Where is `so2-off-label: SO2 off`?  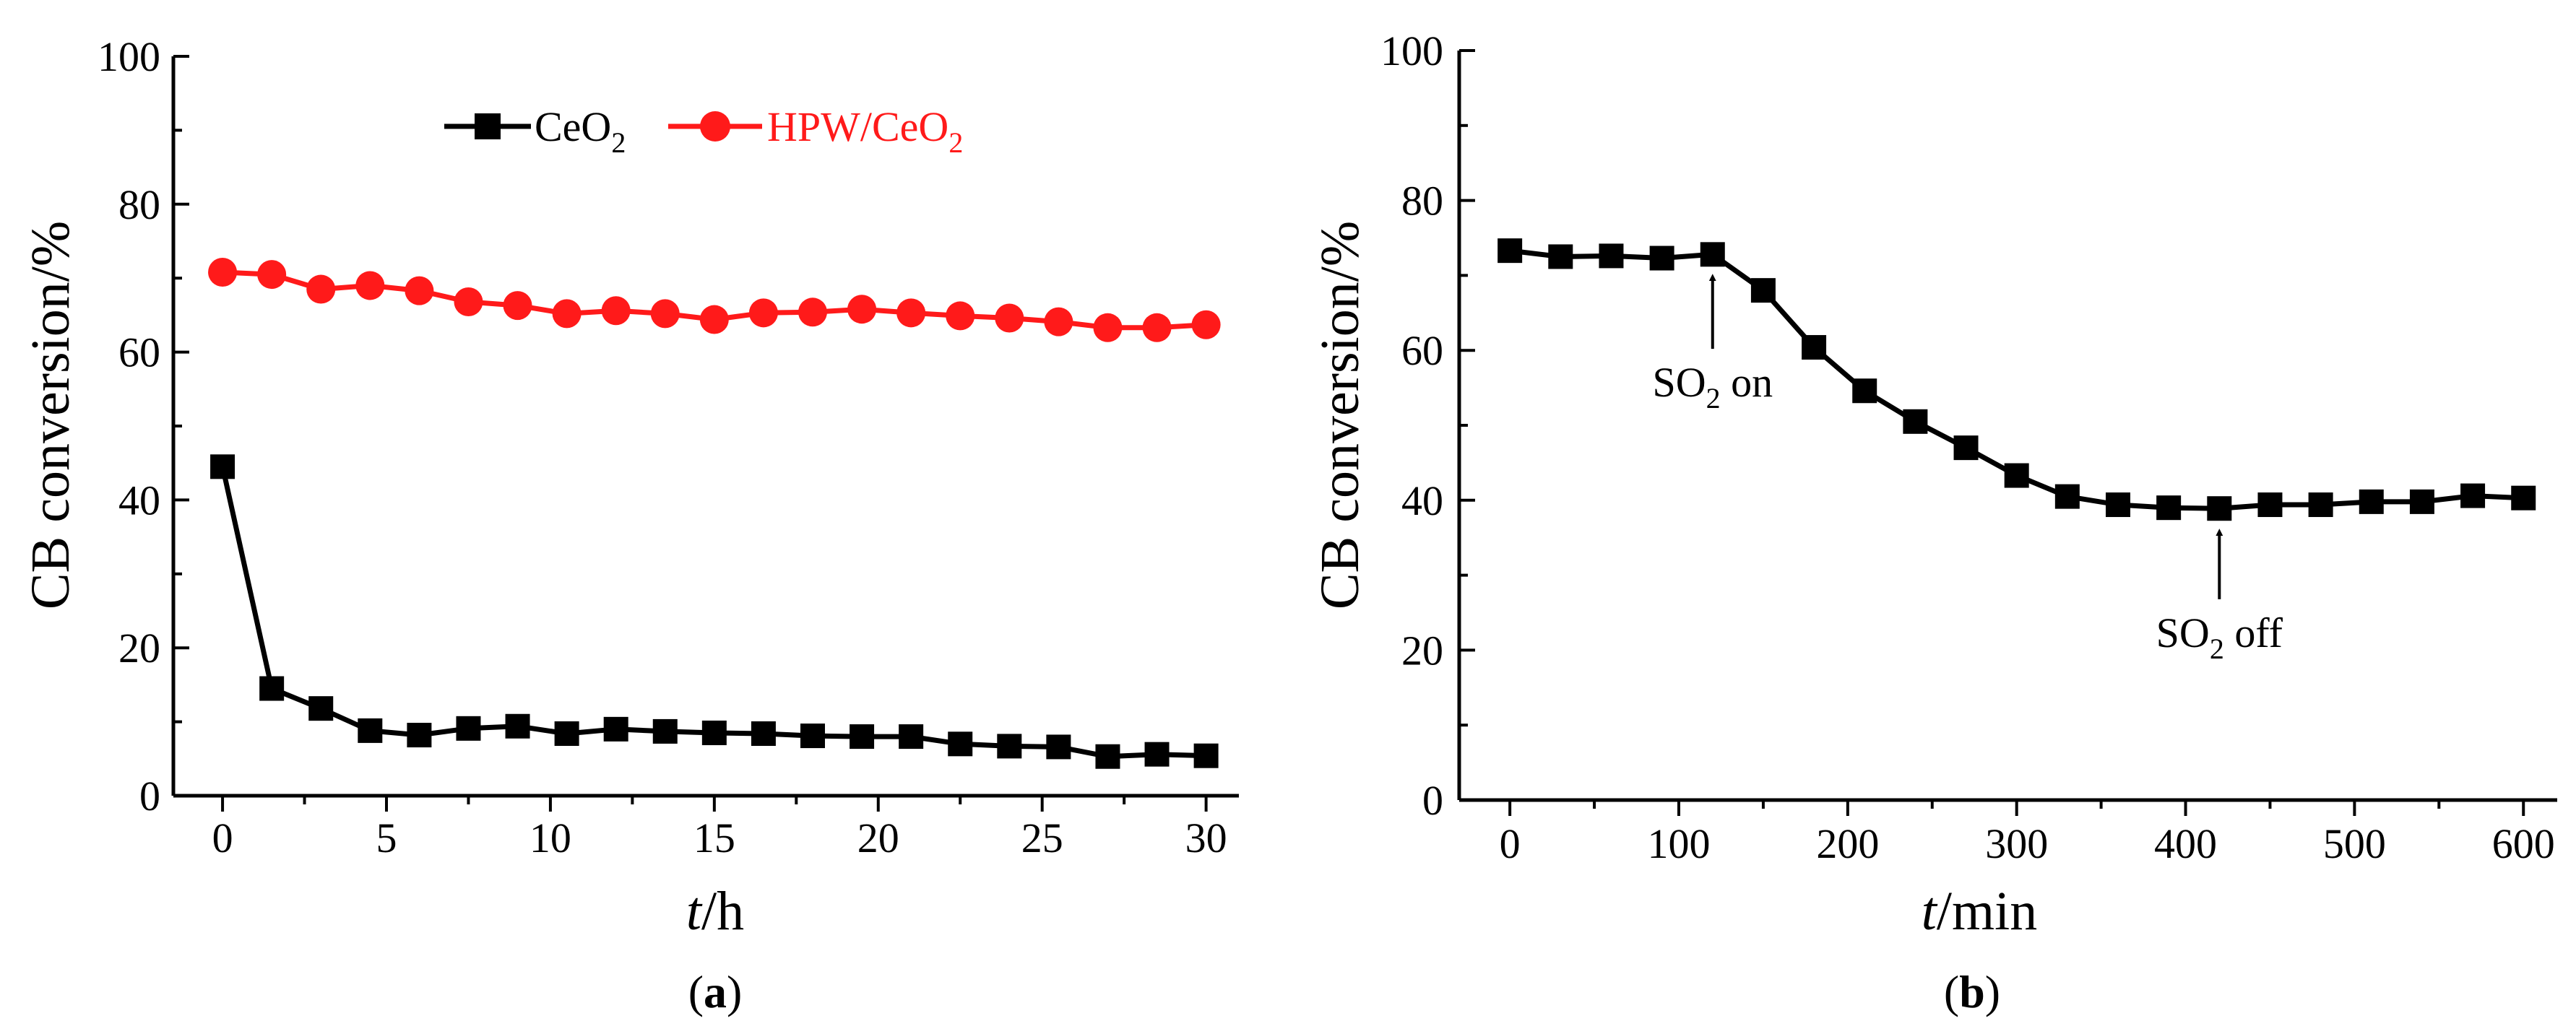
so2-off-label: SO2 off is located at coordinates (2219, 637).